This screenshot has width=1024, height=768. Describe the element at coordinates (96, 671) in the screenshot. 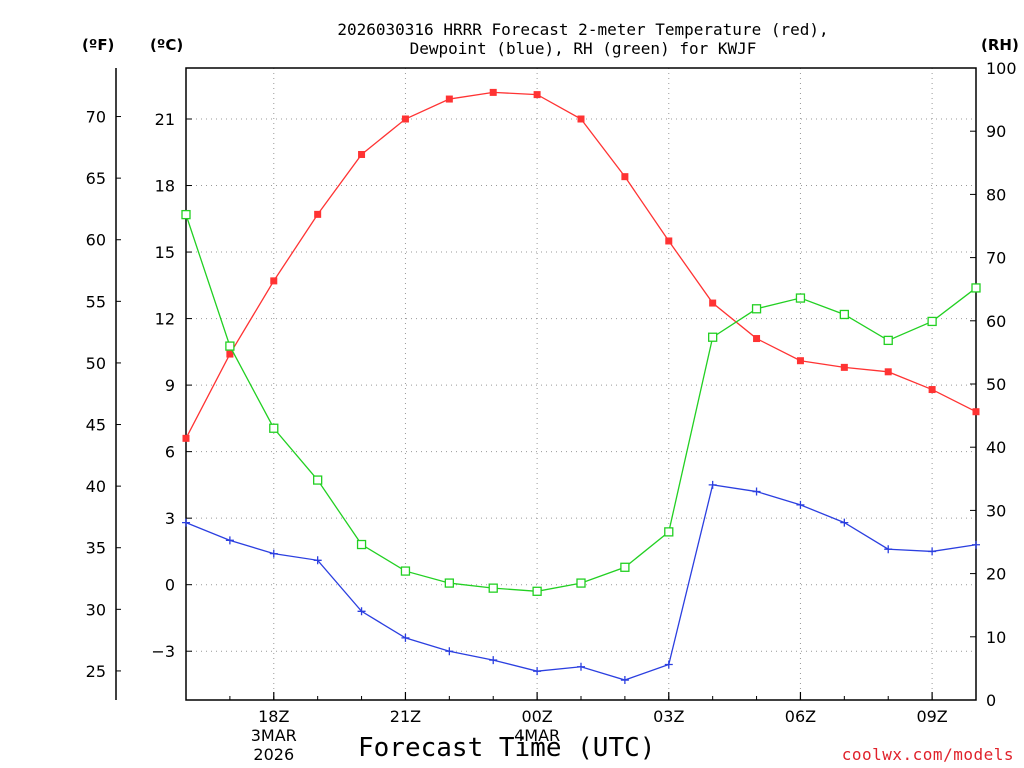

I see `fahrenheit-tick-label: 25` at that location.